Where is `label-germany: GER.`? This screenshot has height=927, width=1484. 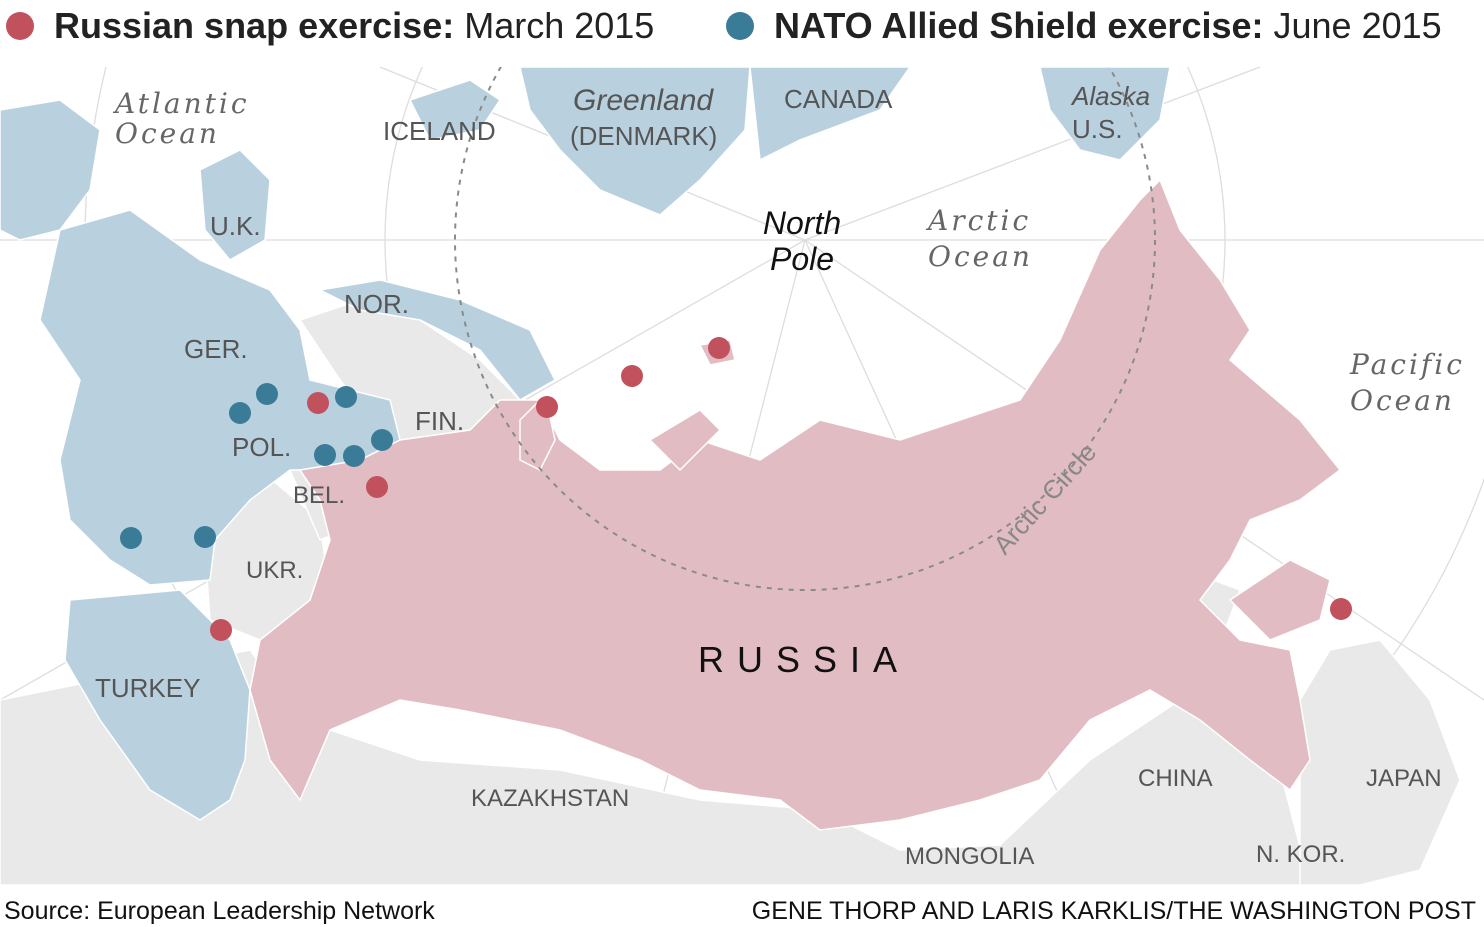
label-germany: GER. is located at coordinates (216, 349).